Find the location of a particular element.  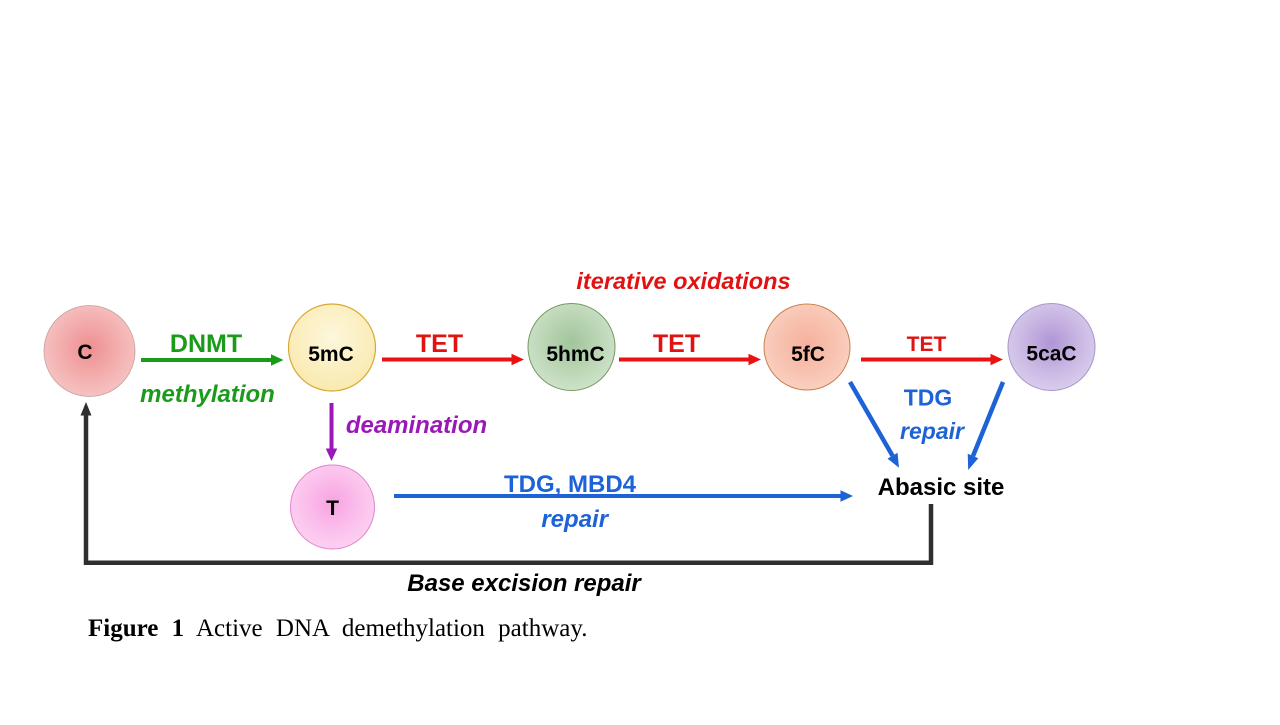

svg-text: 5mC is located at coordinates (331, 354).